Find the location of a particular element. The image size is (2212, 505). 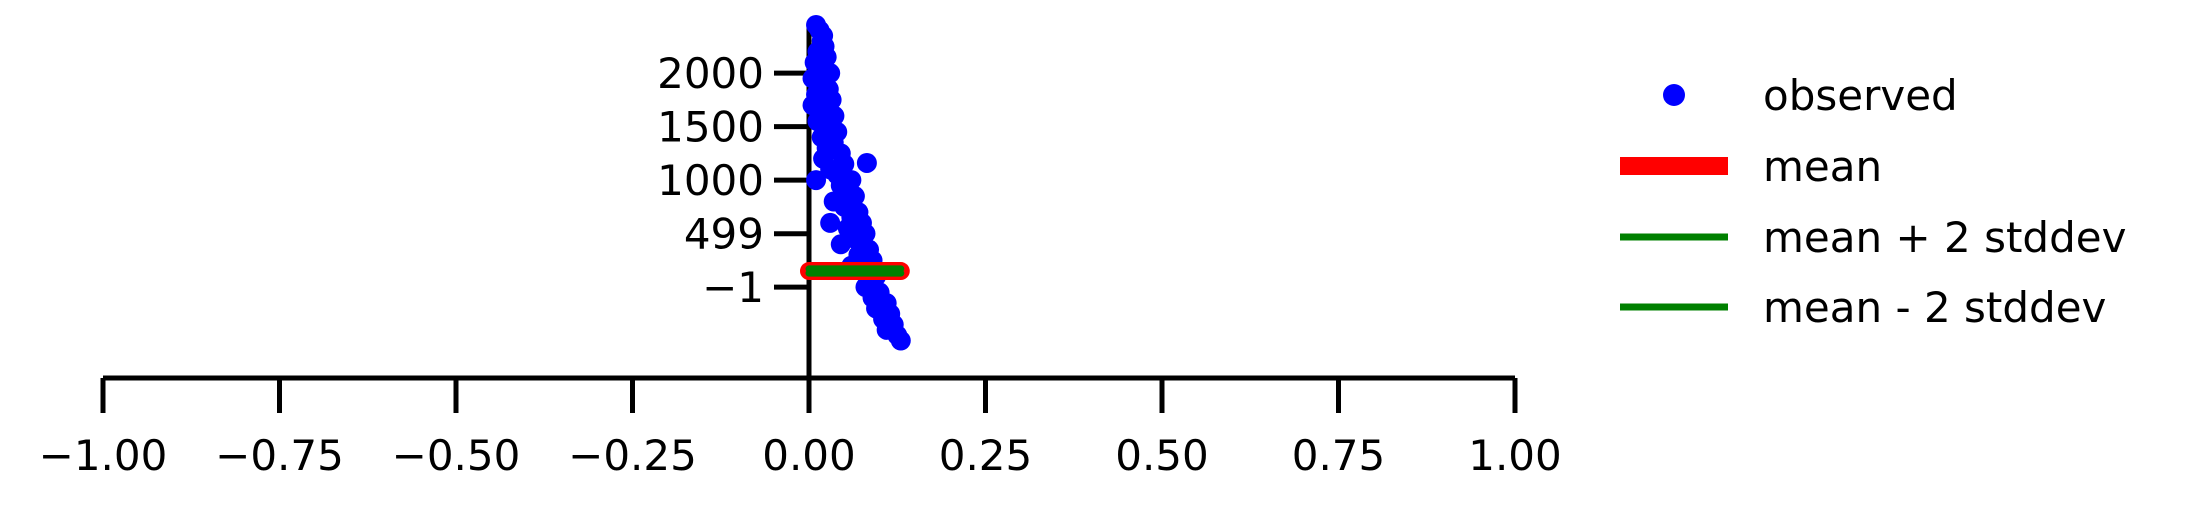

y-tick-label: 1500 is located at coordinates (710, 127).